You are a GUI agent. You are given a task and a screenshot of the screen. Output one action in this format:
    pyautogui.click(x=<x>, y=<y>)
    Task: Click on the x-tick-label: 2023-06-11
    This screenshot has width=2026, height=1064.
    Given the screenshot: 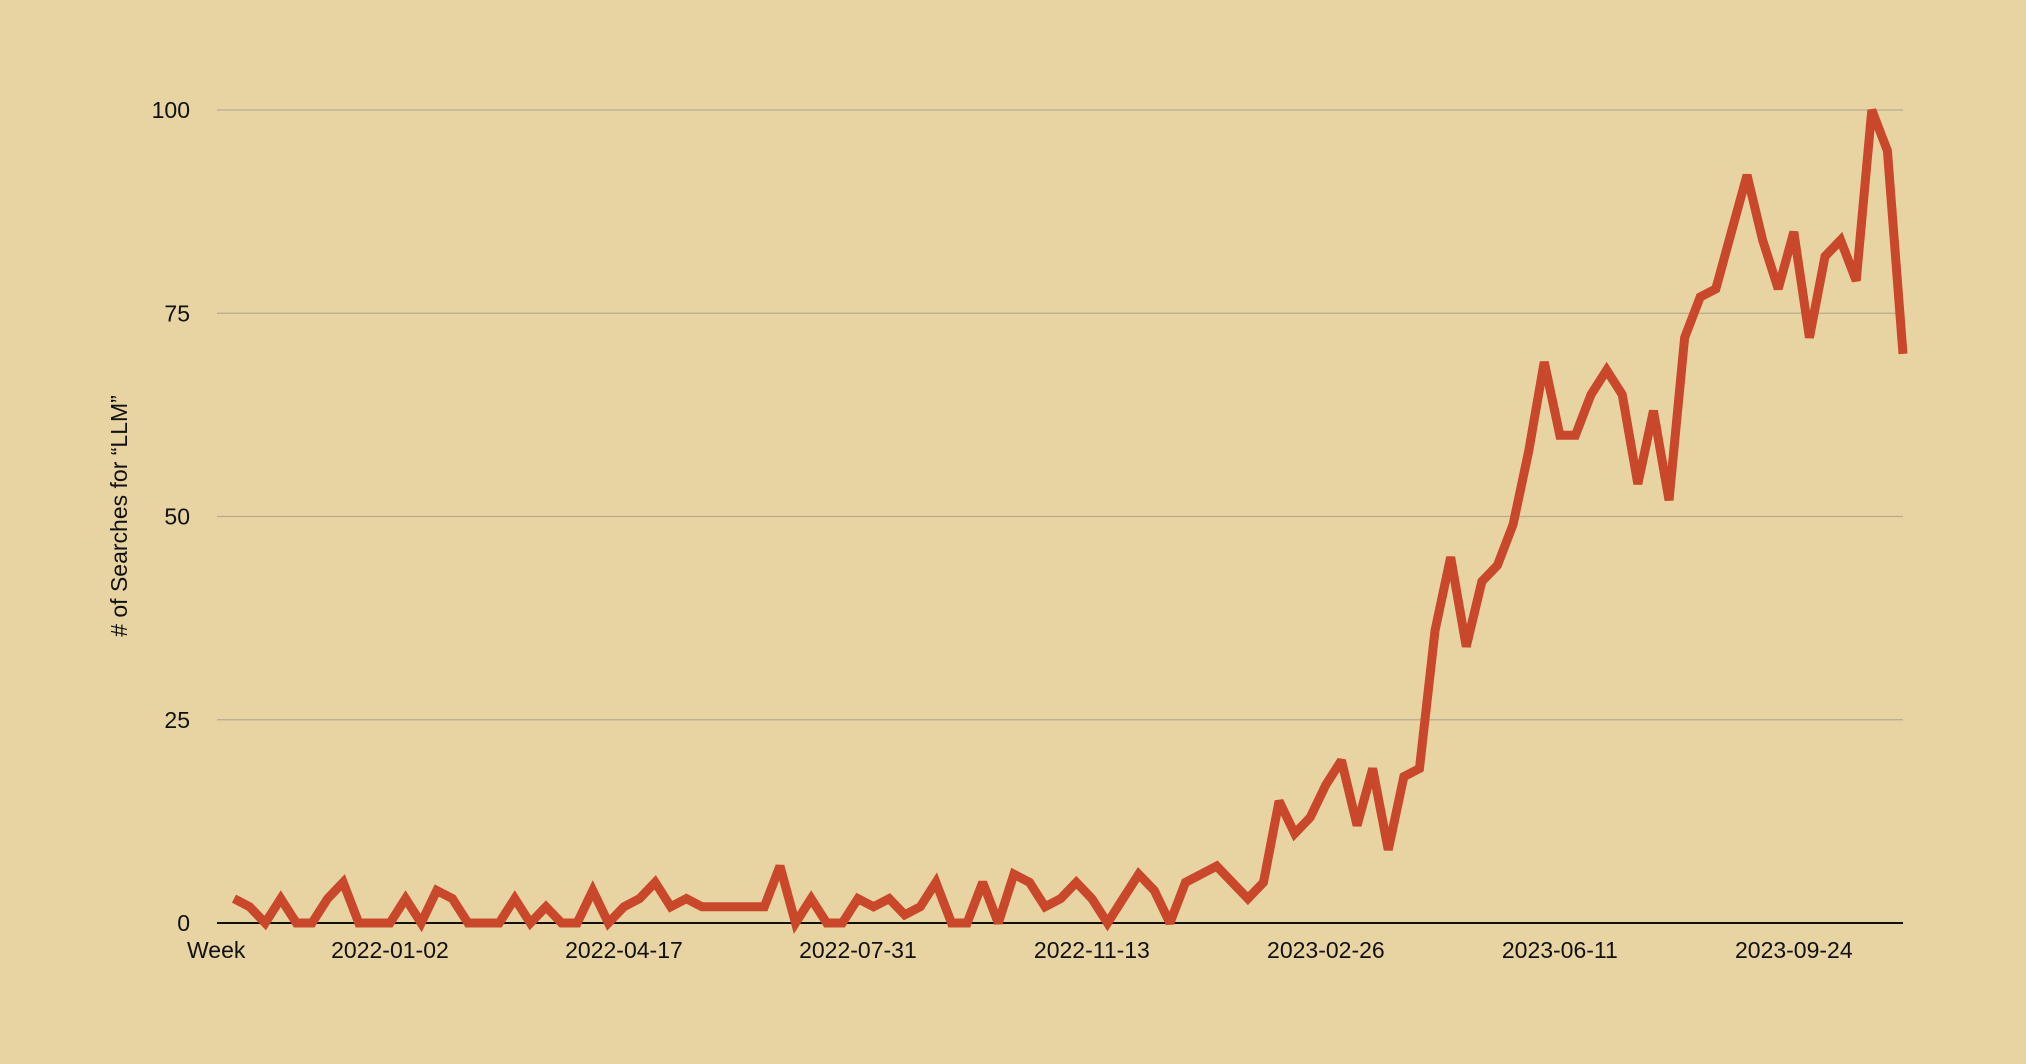 What is the action you would take?
    pyautogui.click(x=1560, y=950)
    